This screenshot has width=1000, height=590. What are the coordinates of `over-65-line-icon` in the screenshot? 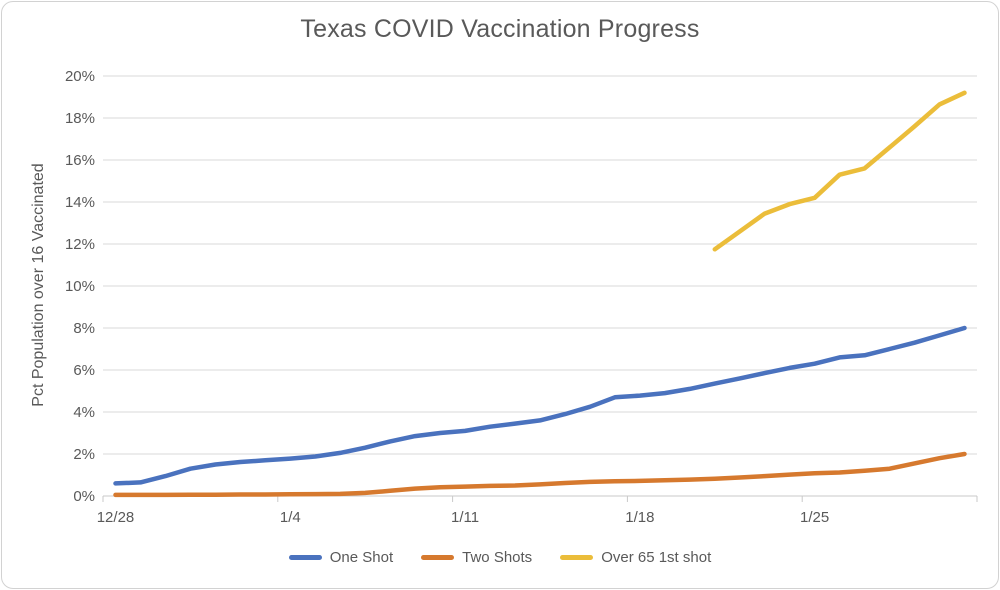 It's located at (577, 557).